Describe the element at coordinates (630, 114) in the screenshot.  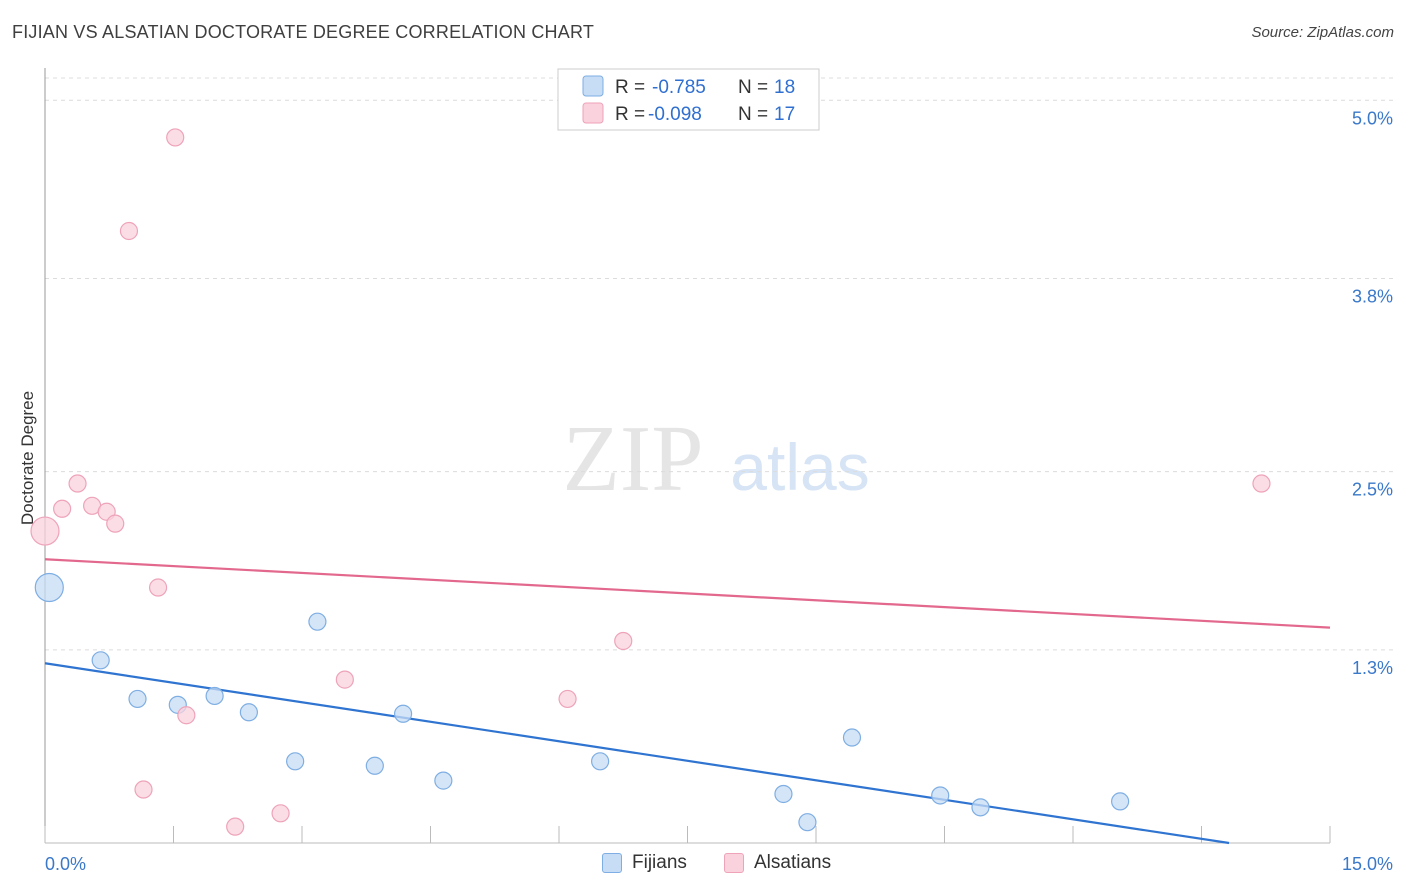
I see `legend-r-label-alsatians: R =` at that location.